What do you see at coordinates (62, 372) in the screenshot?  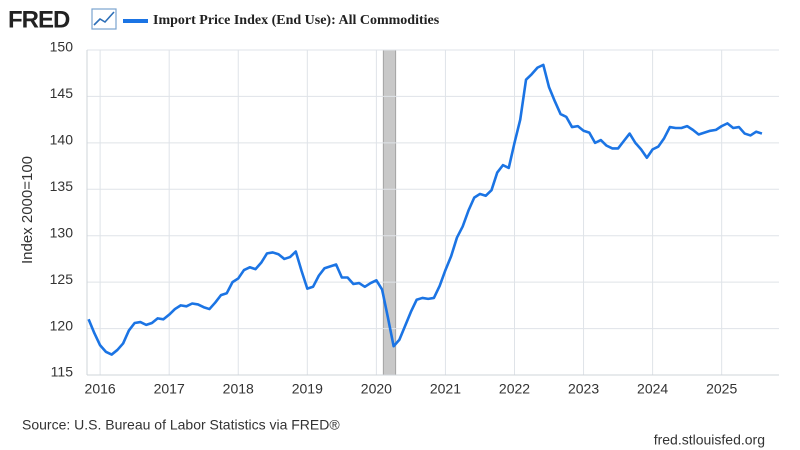 I see `y-tick-label: 115` at bounding box center [62, 372].